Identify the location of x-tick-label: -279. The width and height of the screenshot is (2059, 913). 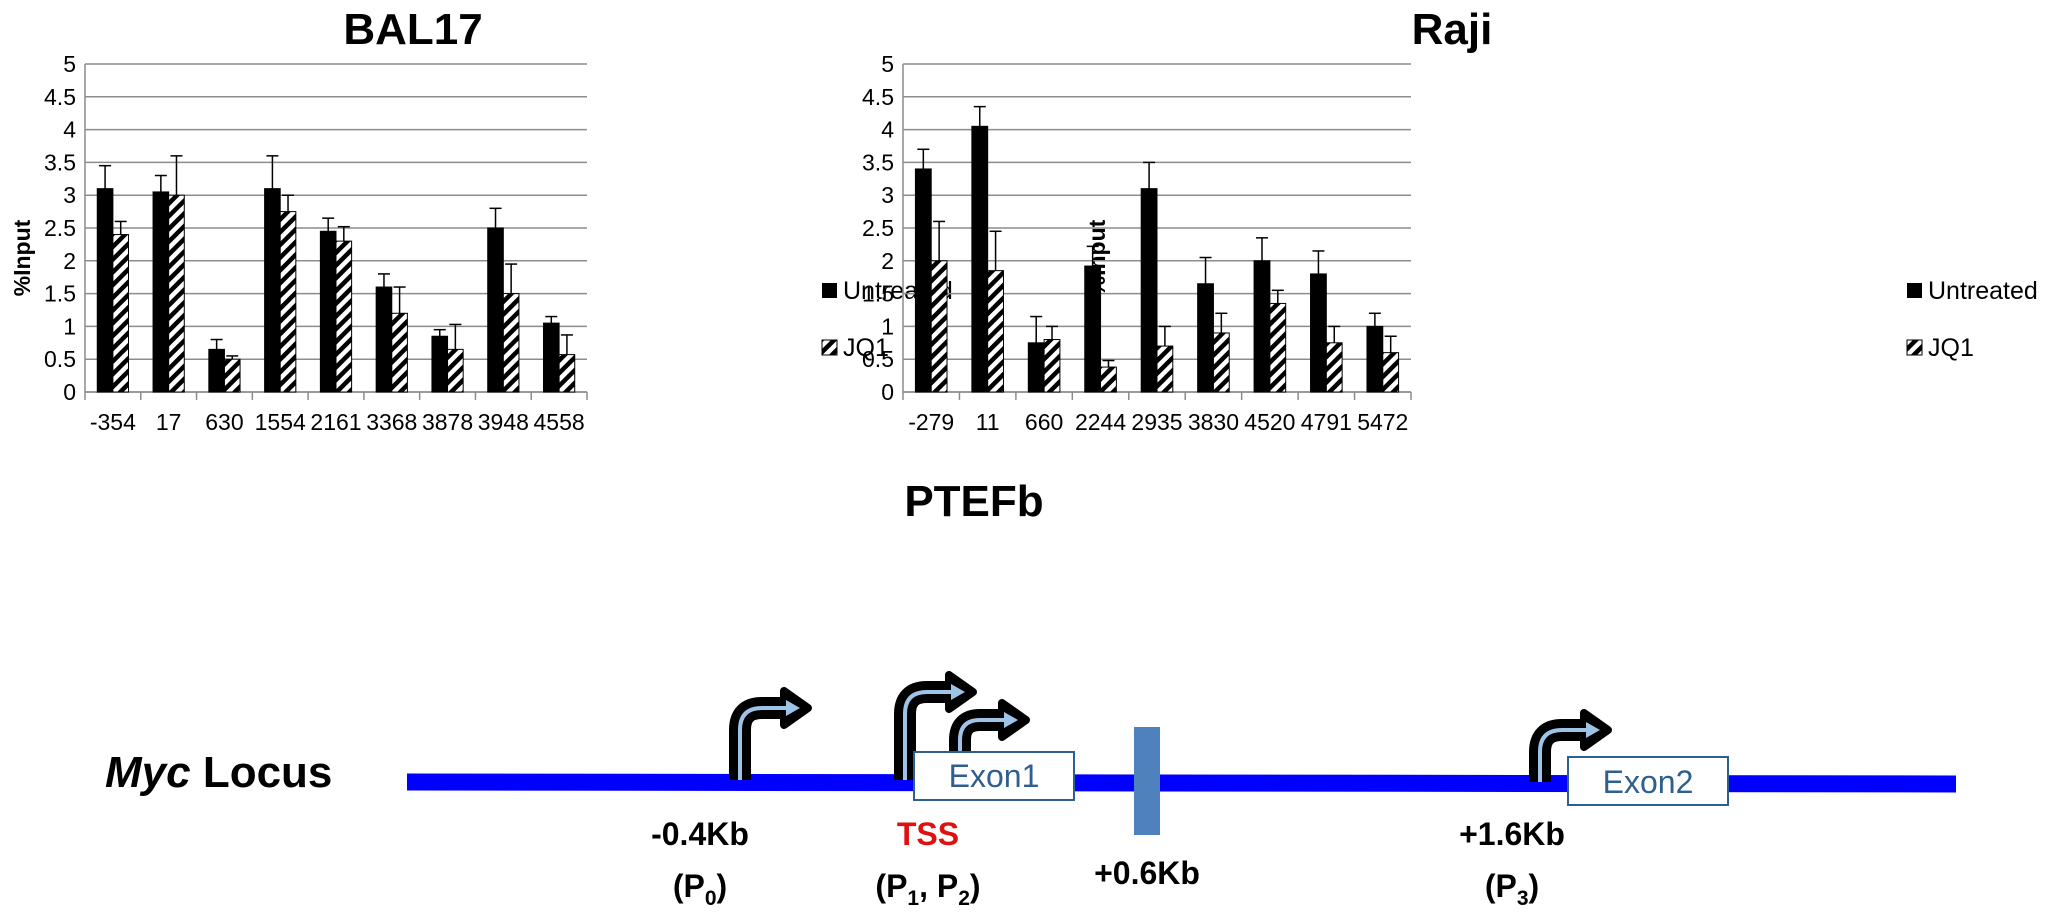
(931, 422).